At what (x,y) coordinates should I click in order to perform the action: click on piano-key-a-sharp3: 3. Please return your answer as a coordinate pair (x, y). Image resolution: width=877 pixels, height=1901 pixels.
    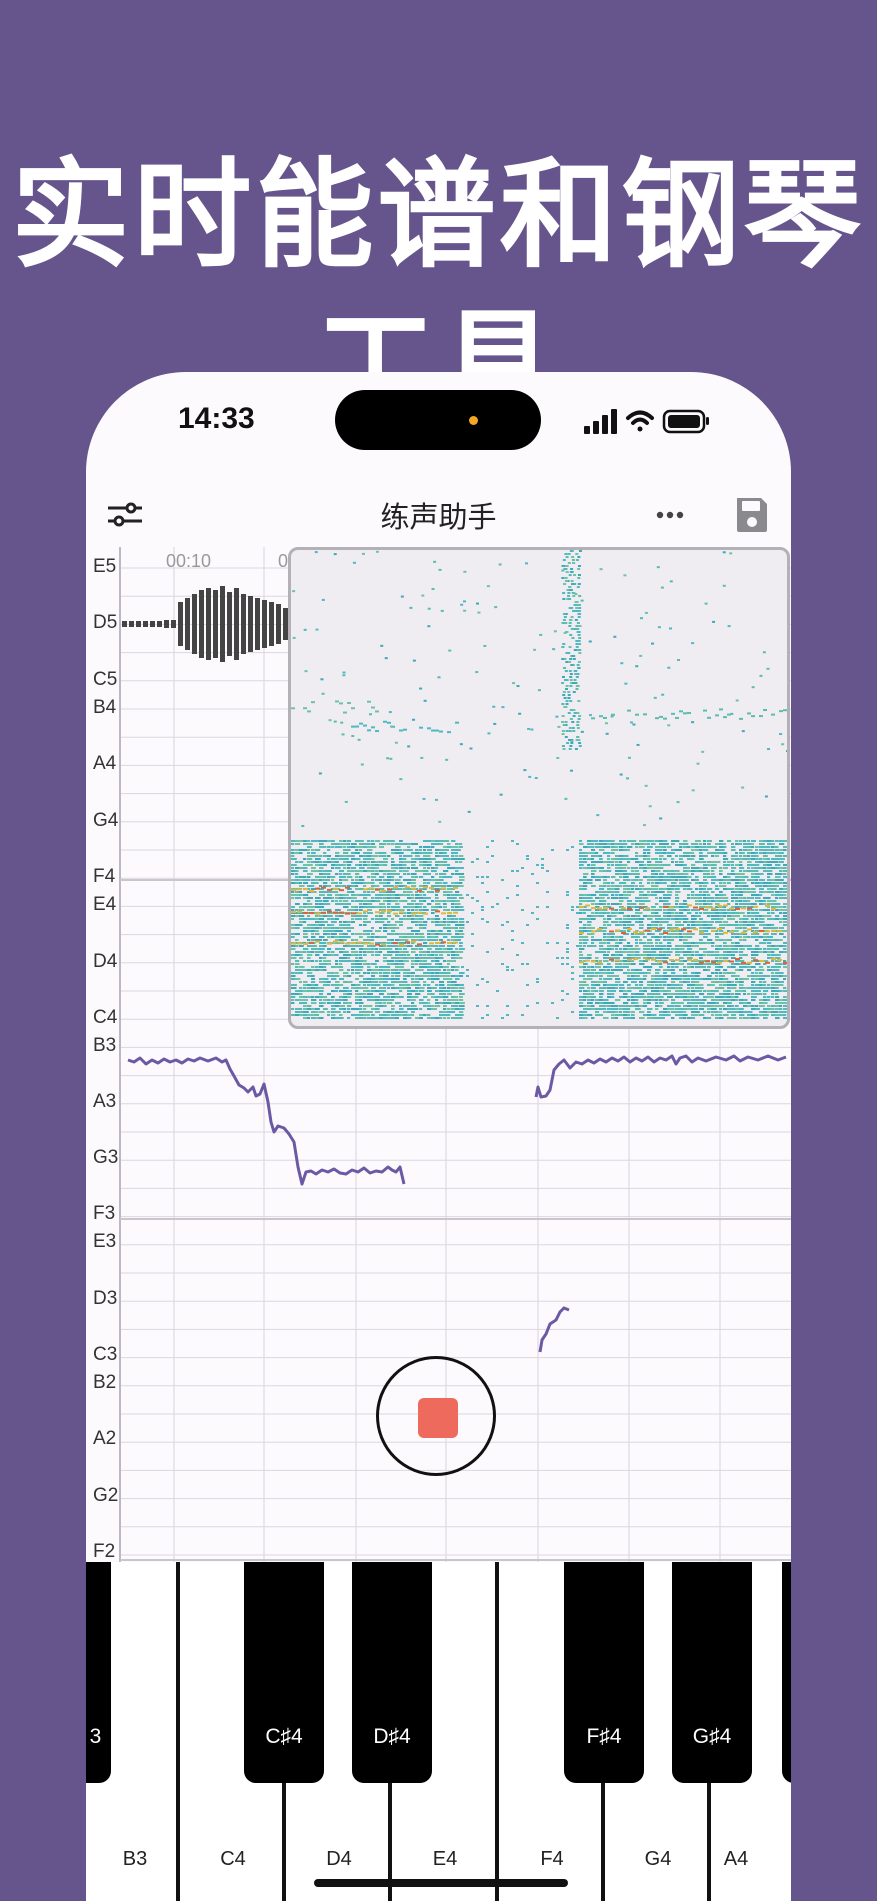
    Looking at the image, I should click on (98, 1672).